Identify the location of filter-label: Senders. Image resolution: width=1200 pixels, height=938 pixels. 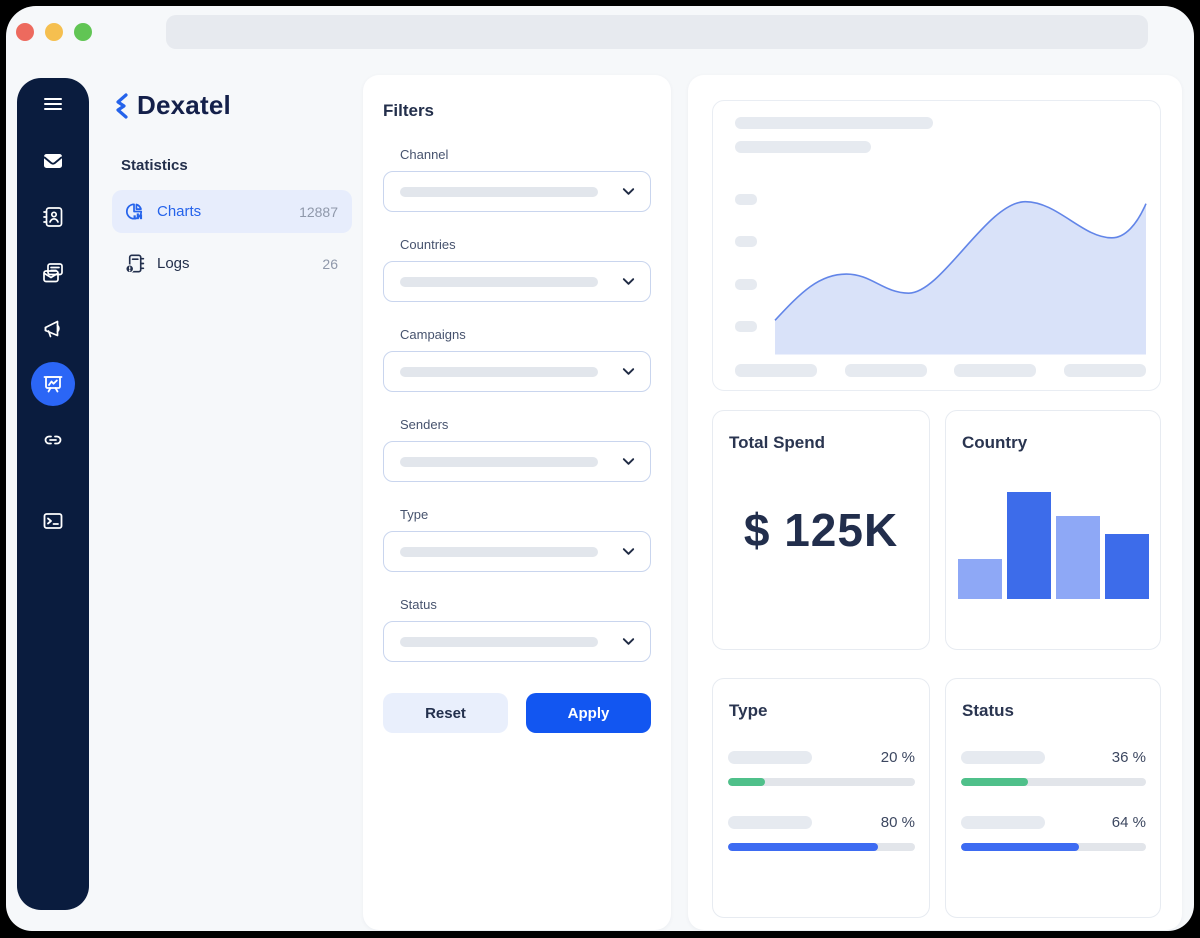
(424, 424).